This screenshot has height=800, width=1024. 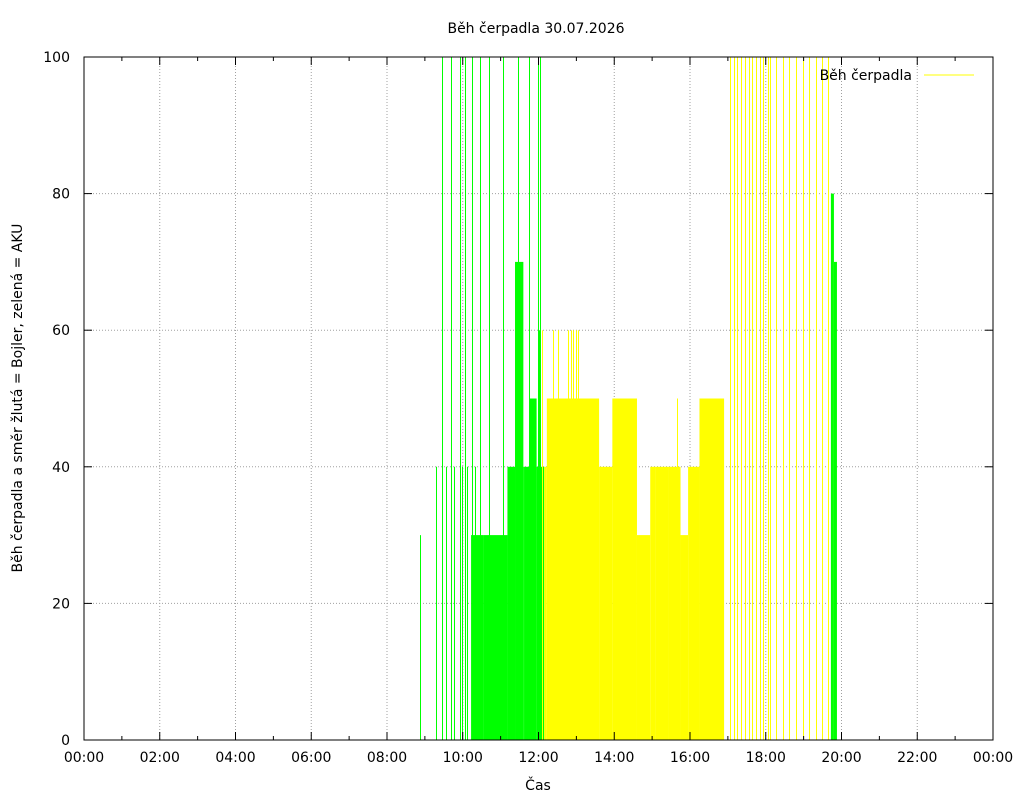 I want to click on legend-label: Běh čerpadla, so click(x=866, y=76).